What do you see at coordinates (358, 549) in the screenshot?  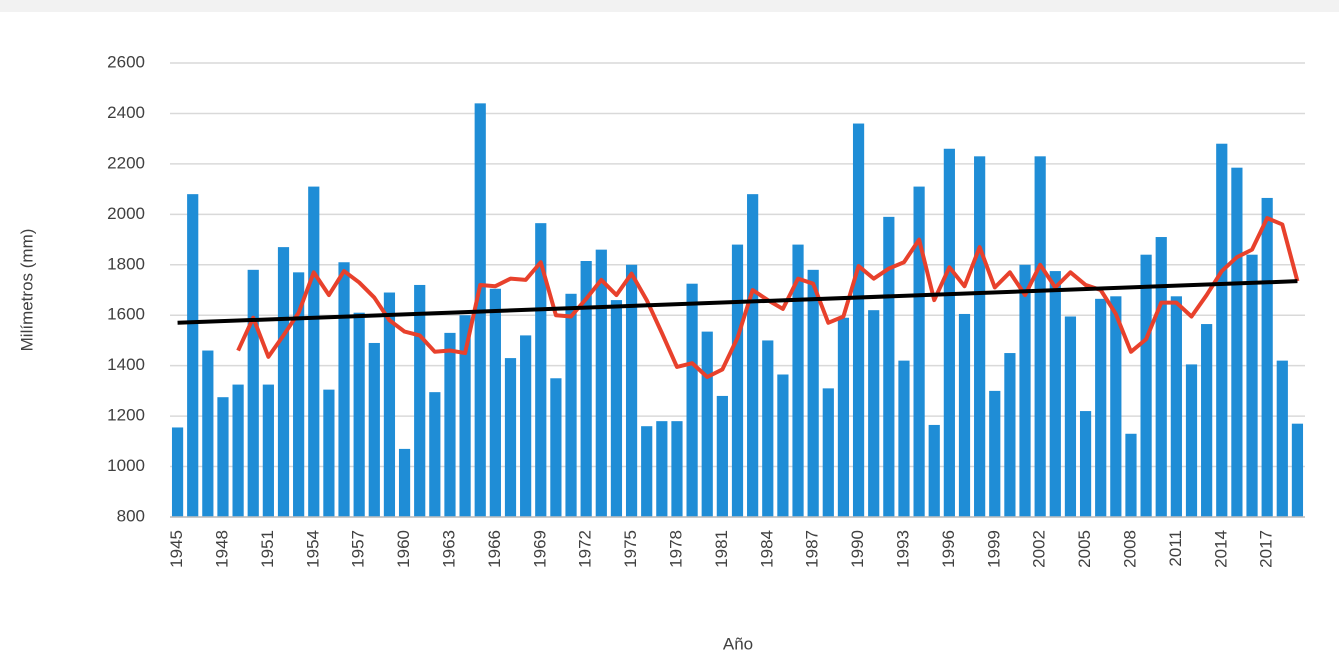 I see `x-tick-label: 1957` at bounding box center [358, 549].